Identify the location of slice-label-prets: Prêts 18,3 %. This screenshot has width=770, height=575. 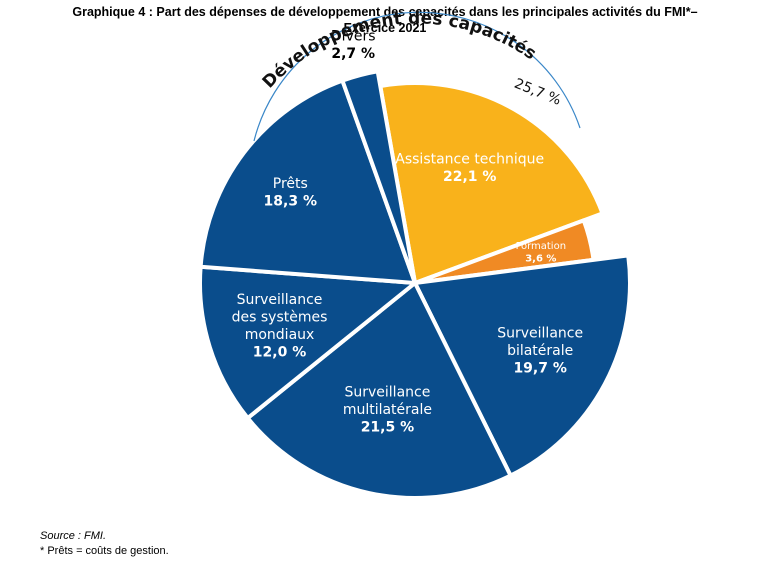
(290, 193).